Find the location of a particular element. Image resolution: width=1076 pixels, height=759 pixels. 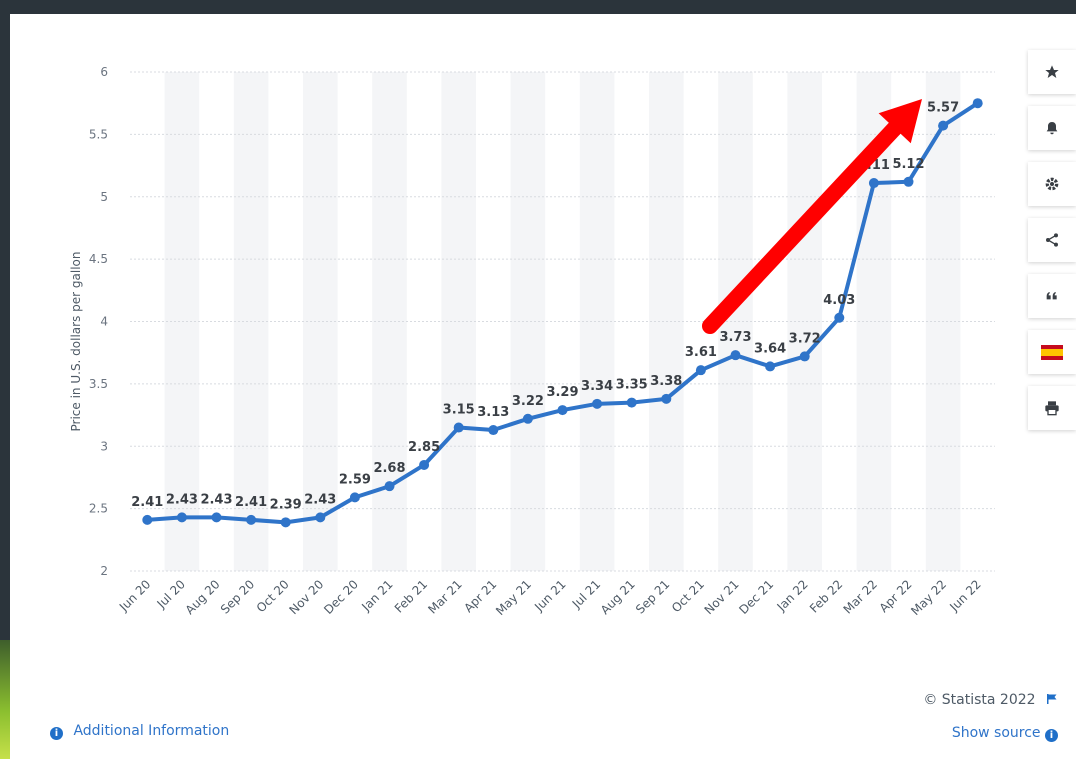

data-label: 5.12 is located at coordinates (908, 164).